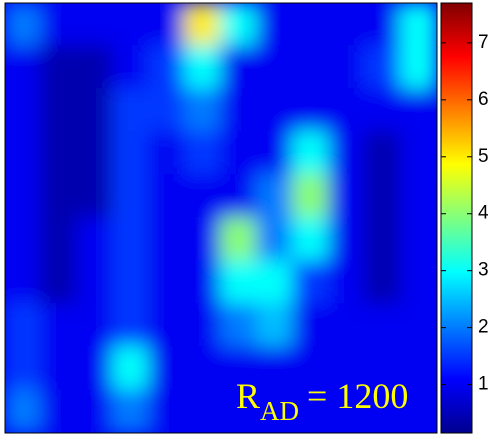  Describe the element at coordinates (279, 411) in the screenshot. I see `annotation-subscript: AD` at that location.